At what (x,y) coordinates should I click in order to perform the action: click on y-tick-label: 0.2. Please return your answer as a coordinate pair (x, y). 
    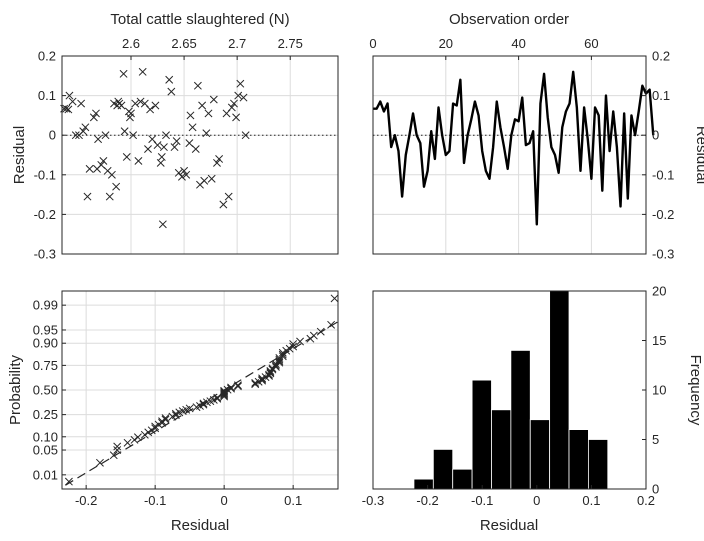
    Looking at the image, I should click on (47, 56).